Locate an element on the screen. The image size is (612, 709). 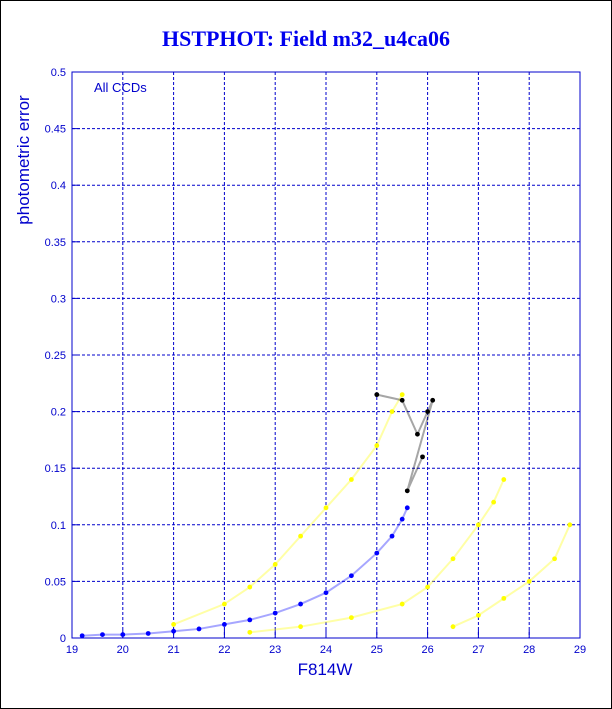
y-tick-label: 0.05 is located at coordinates (55, 582).